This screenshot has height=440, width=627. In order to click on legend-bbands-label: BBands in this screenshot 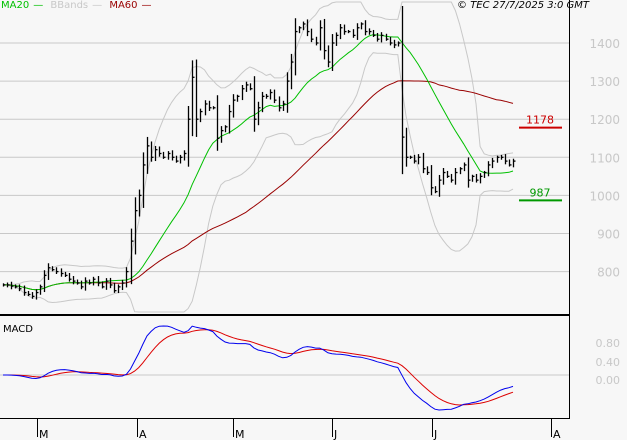, I will do `click(69, 5)`.